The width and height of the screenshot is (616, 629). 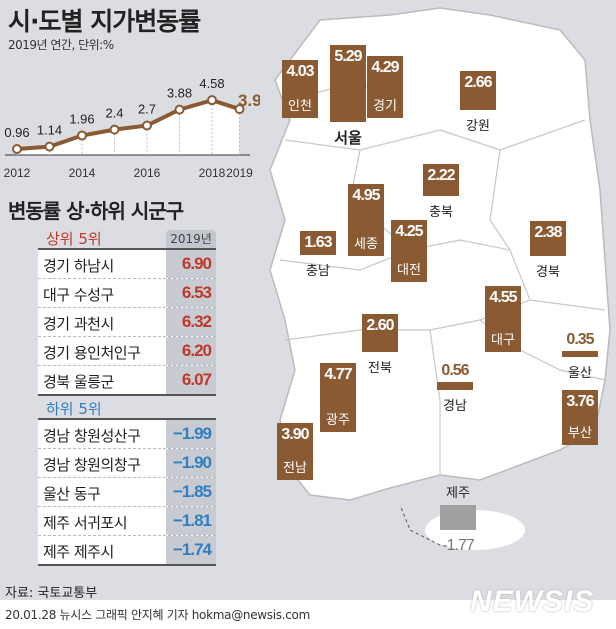 I want to click on change-rate: 6.90, so click(x=191, y=264).